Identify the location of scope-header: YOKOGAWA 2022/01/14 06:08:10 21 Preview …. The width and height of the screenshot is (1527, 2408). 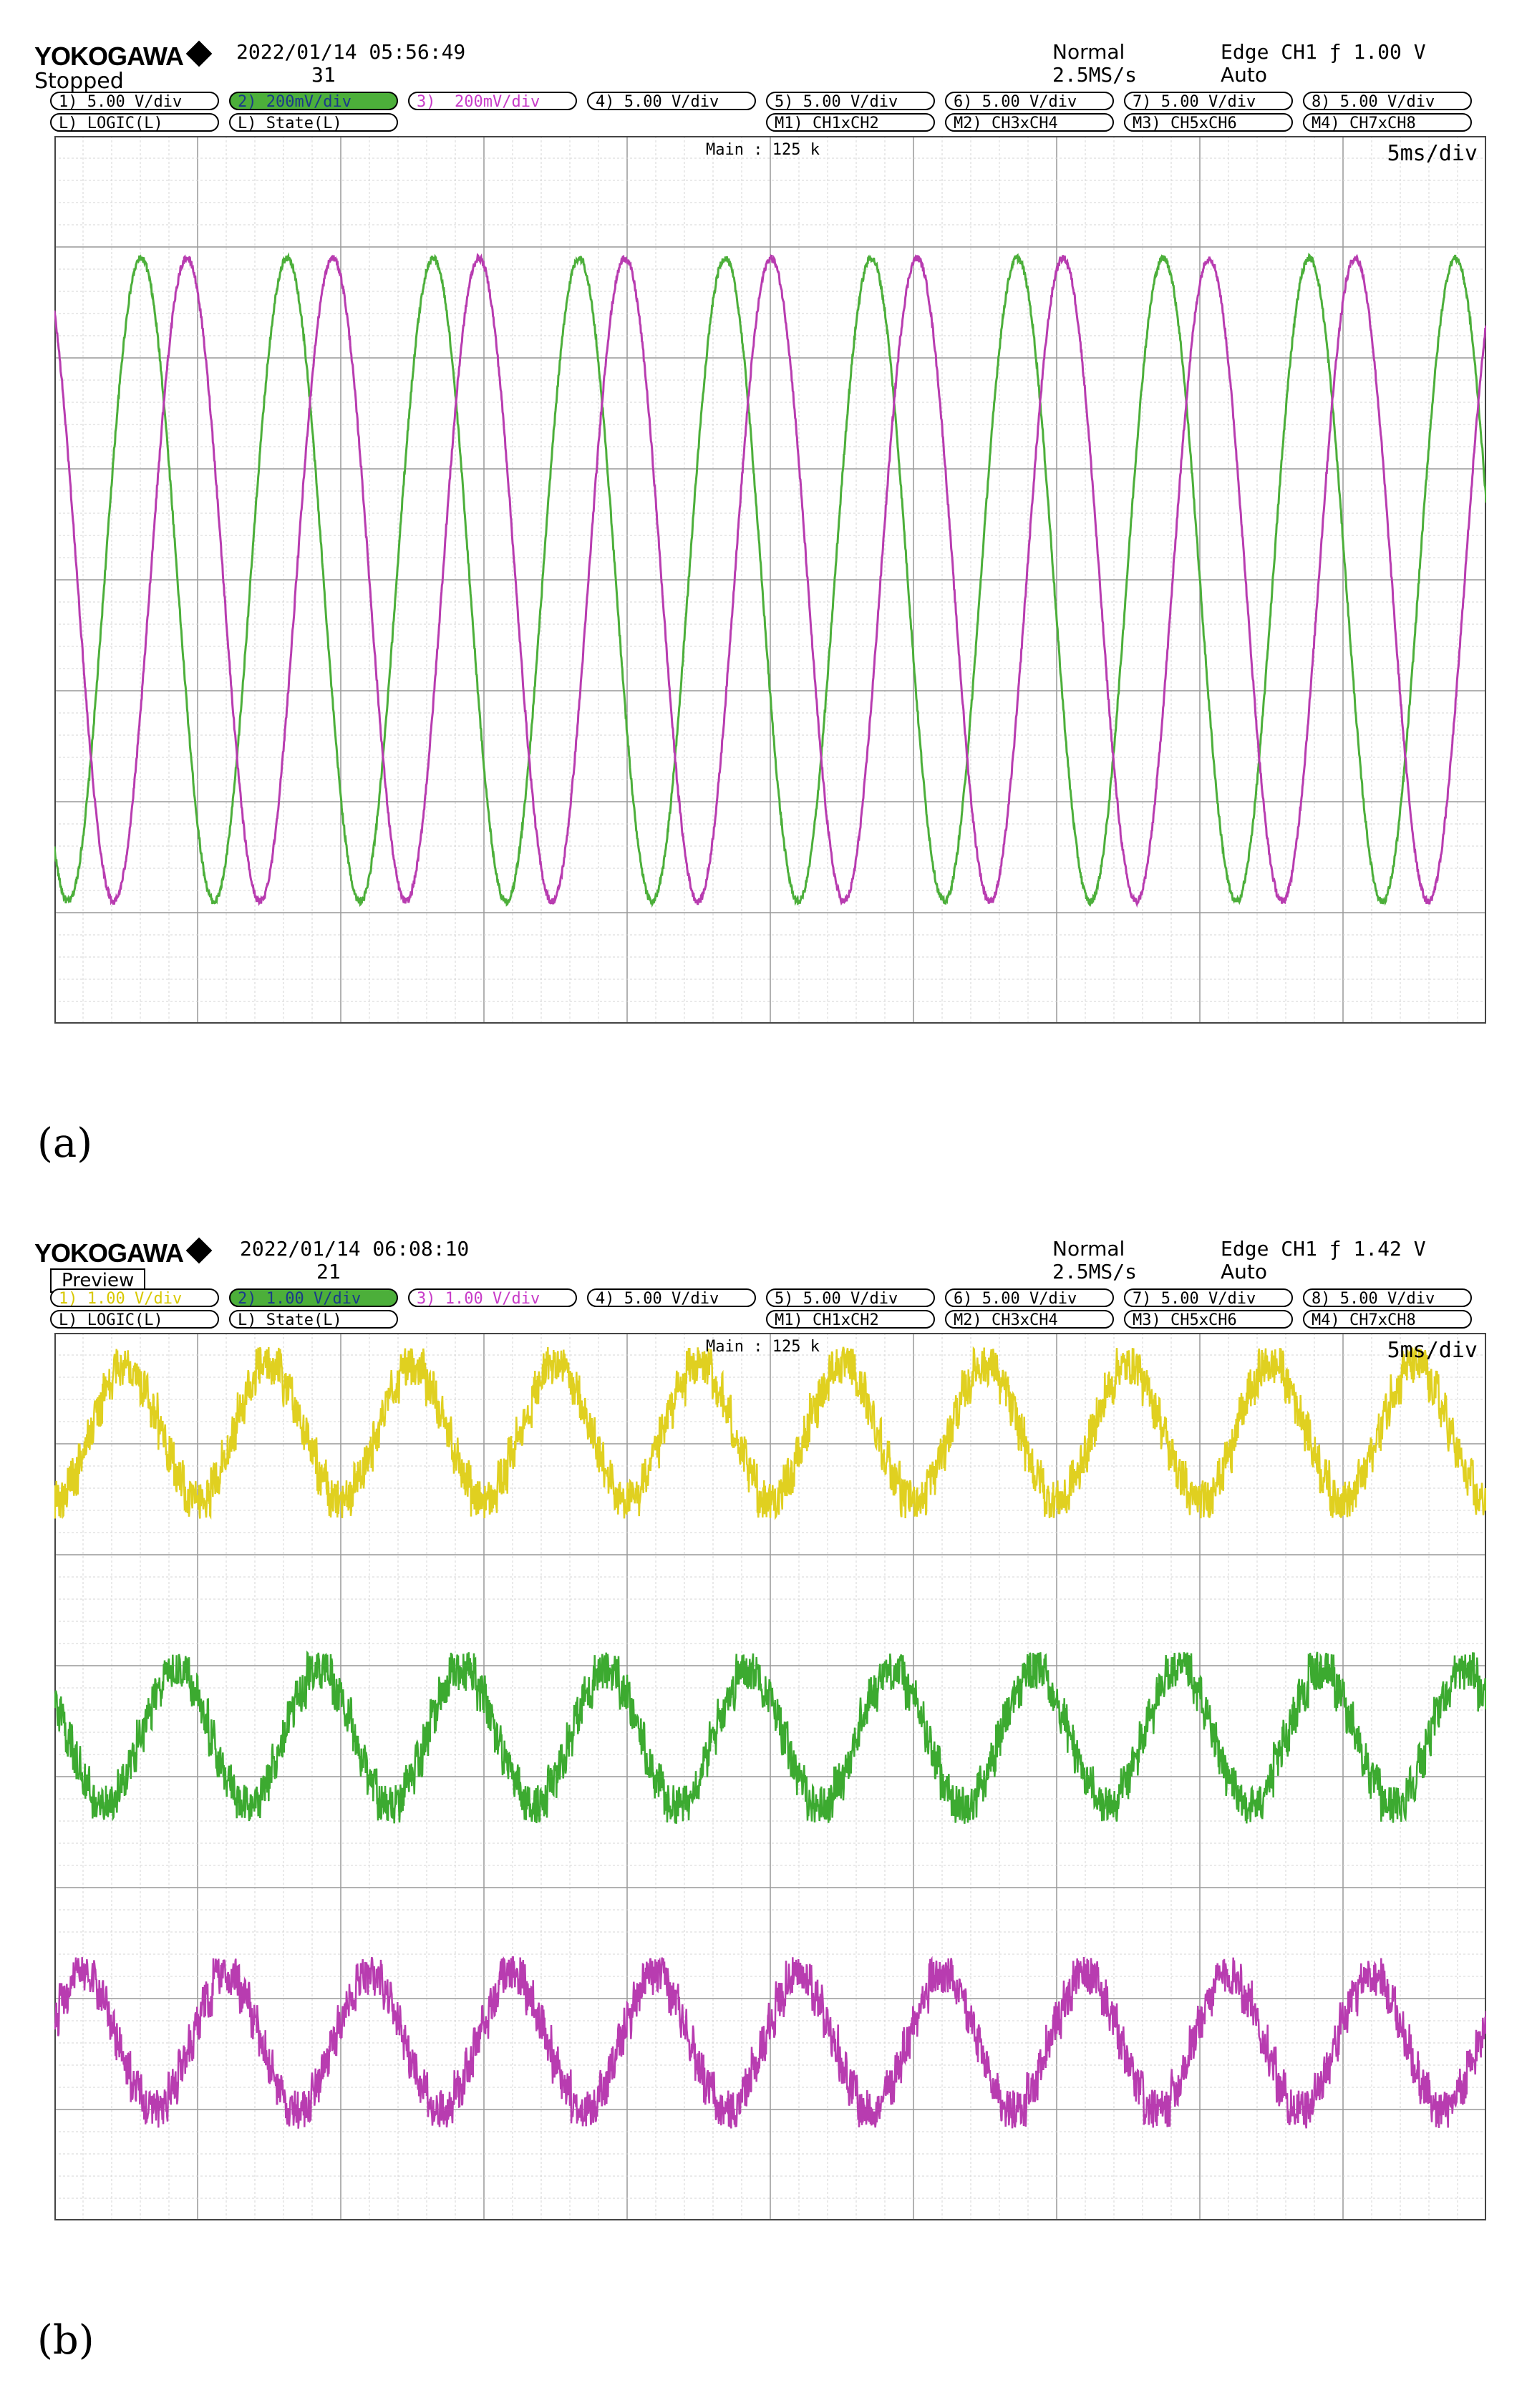
(766, 1279).